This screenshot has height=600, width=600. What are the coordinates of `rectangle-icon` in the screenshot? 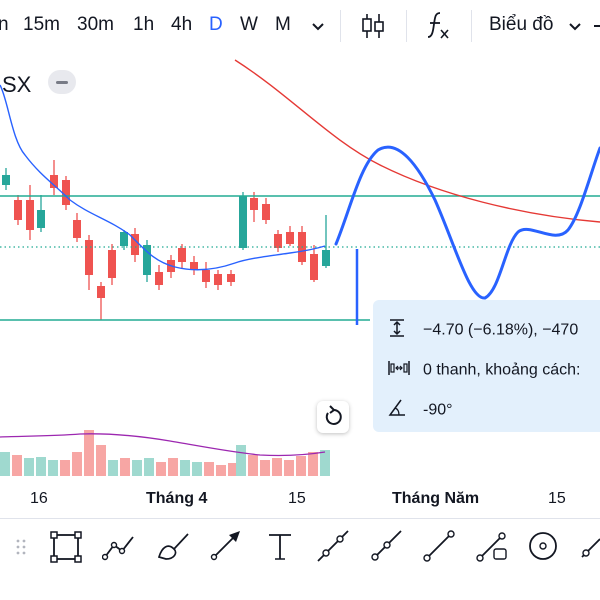 It's located at (65, 546).